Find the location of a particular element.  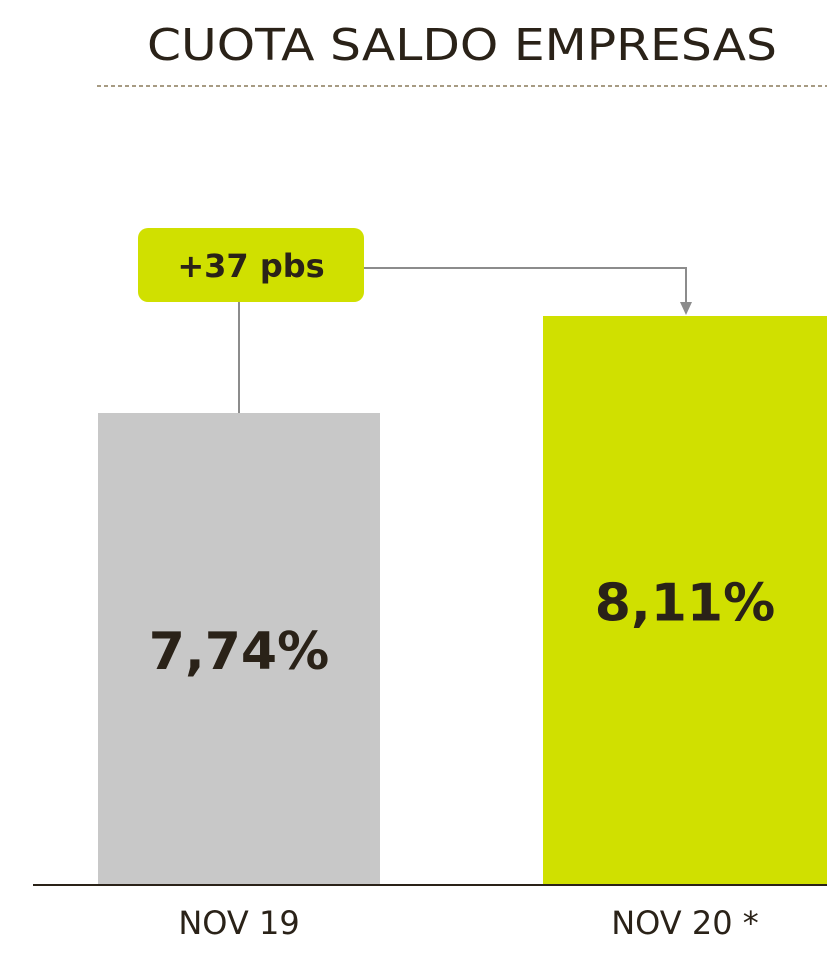

connector-arrow is located at coordinates (525, 285).